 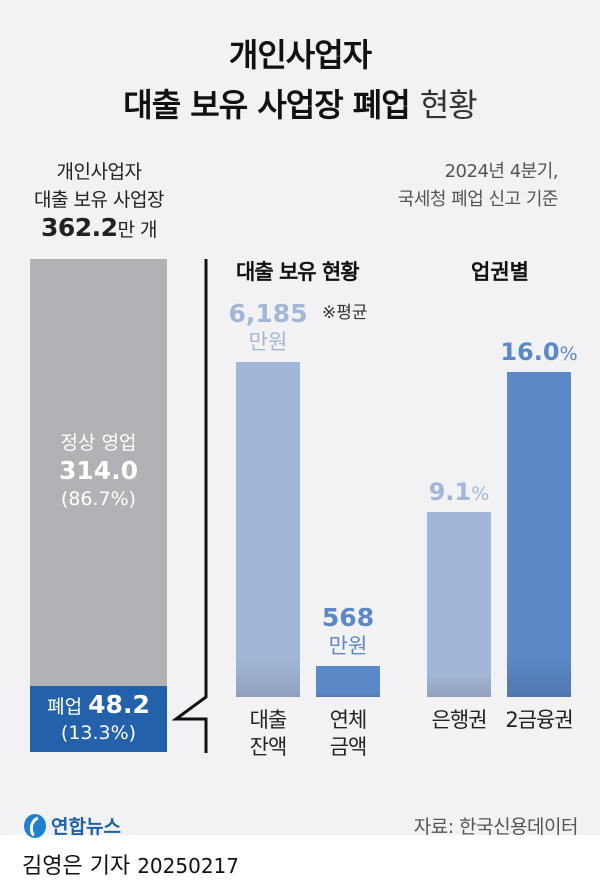 I want to click on loan-note: ※평균, so click(x=345, y=313).